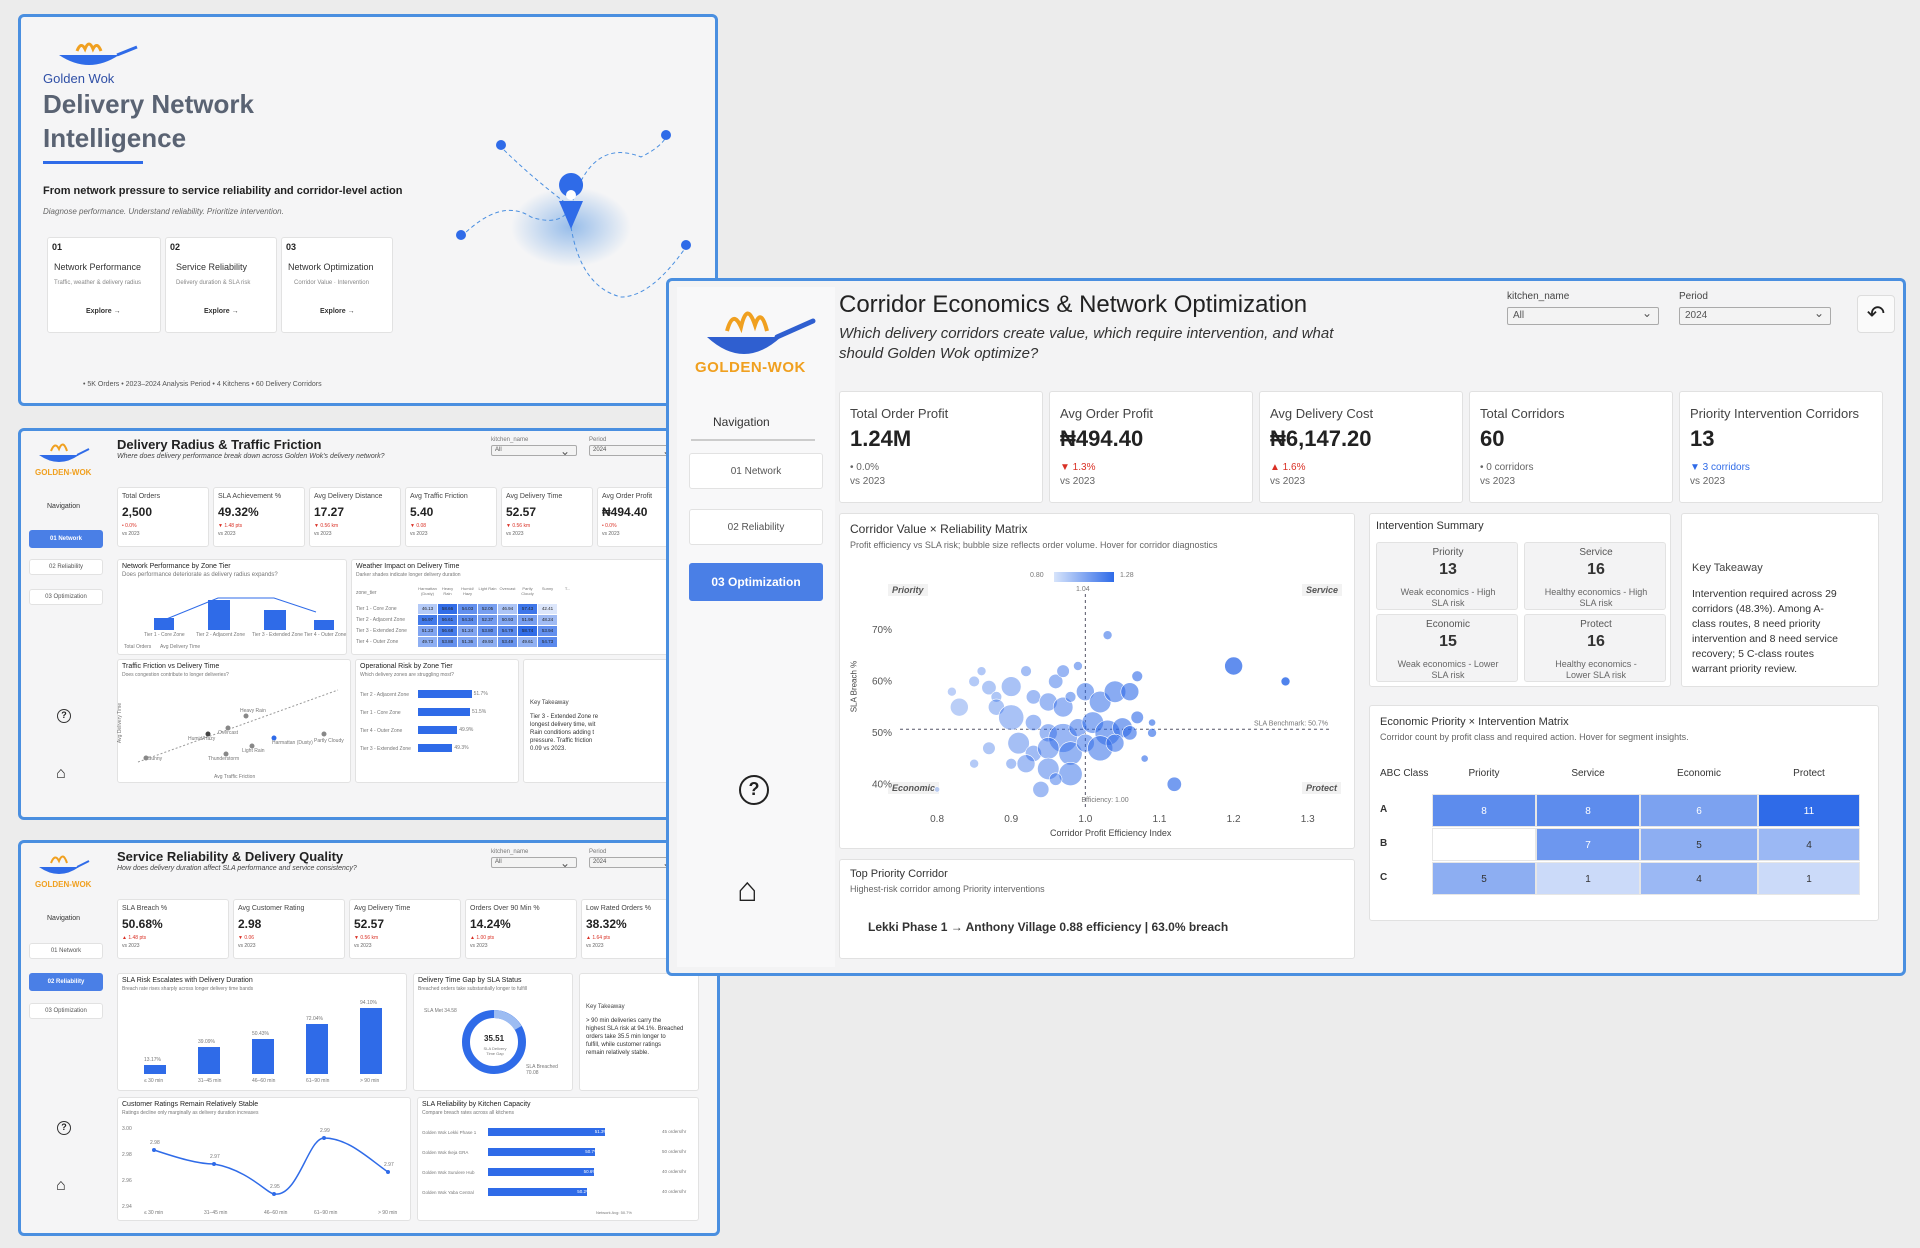 This screenshot has width=1920, height=1248. I want to click on takeaway-line: intervention and 8 need service, so click(1765, 639).